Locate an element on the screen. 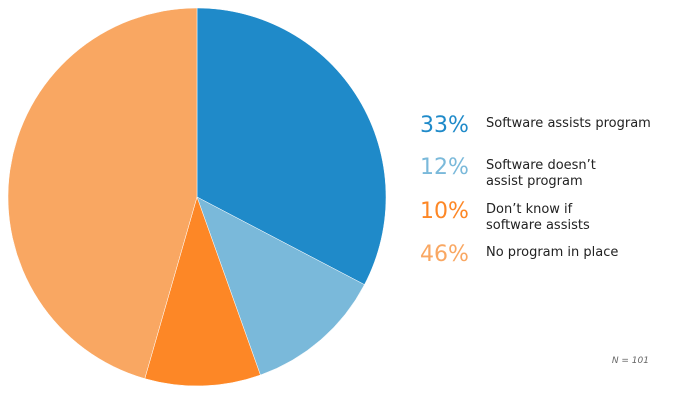  legend-item-software-doesnt-assist: 12% Software doesn’t assist program is located at coordinates (528, 173).